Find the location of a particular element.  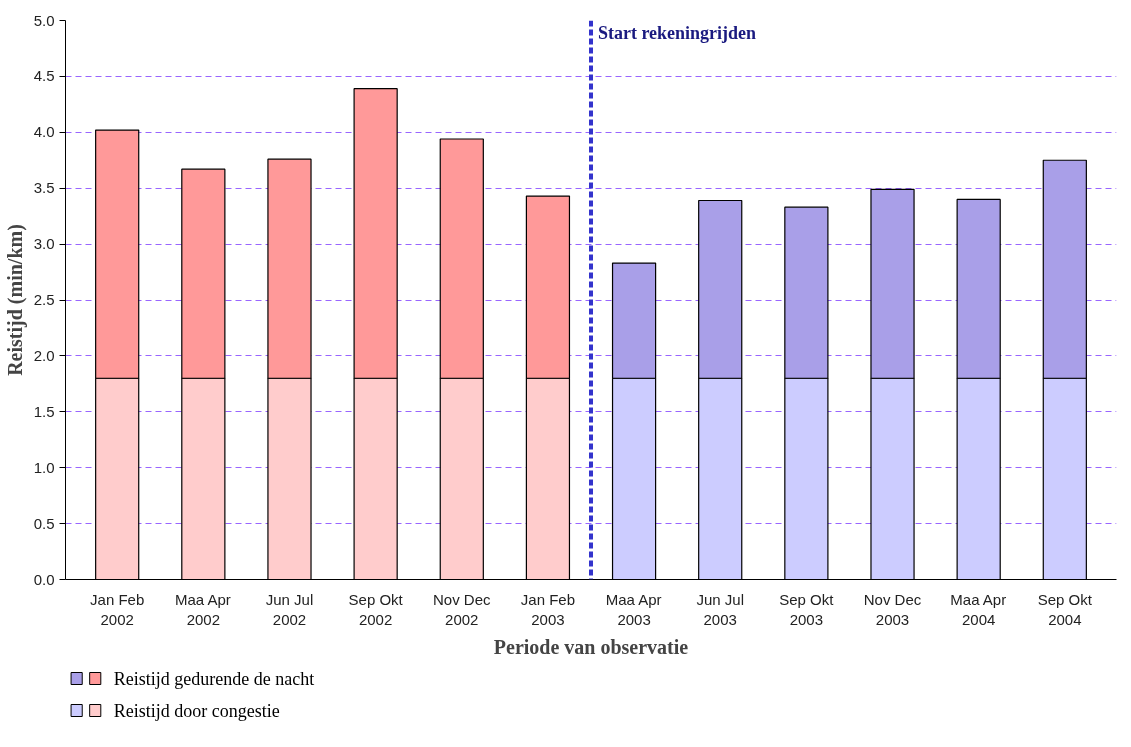

legend-label: Reistijd door congestie is located at coordinates (196, 710).